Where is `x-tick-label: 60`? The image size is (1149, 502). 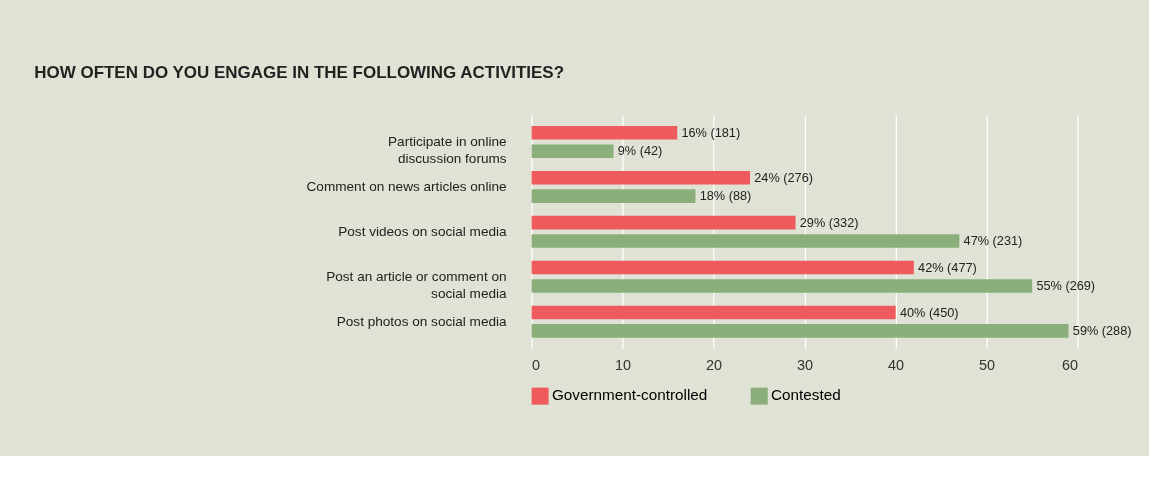 x-tick-label: 60 is located at coordinates (1070, 365).